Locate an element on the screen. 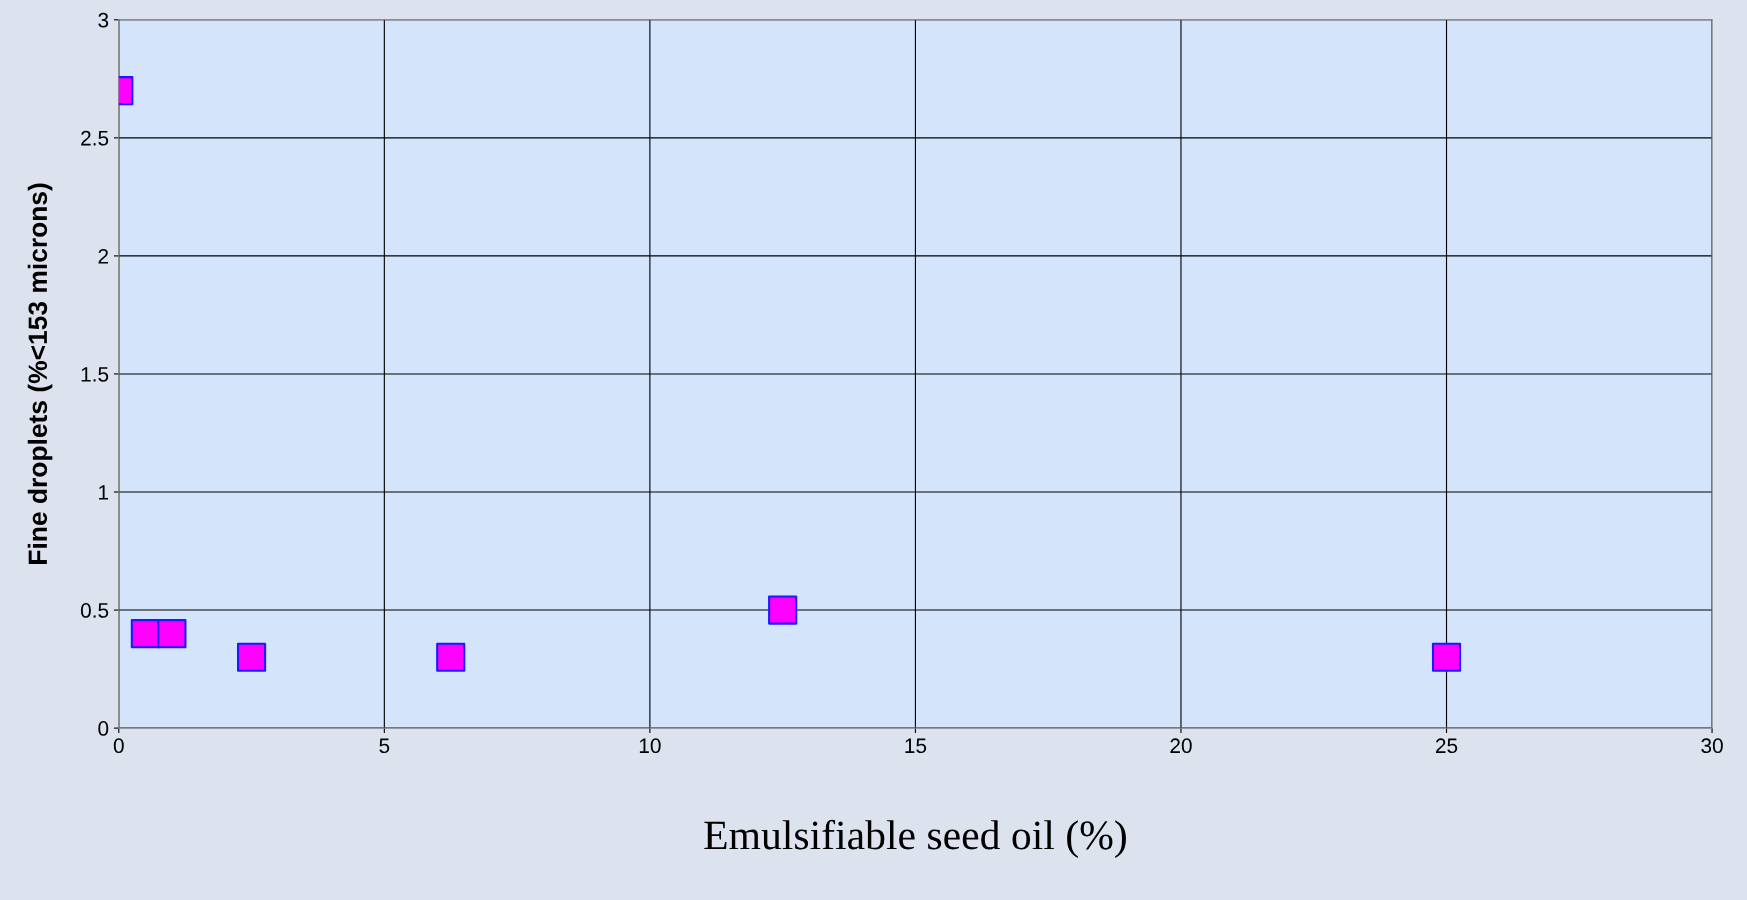 Image resolution: width=1747 pixels, height=900 pixels. x-tick-label: 10 is located at coordinates (650, 746).